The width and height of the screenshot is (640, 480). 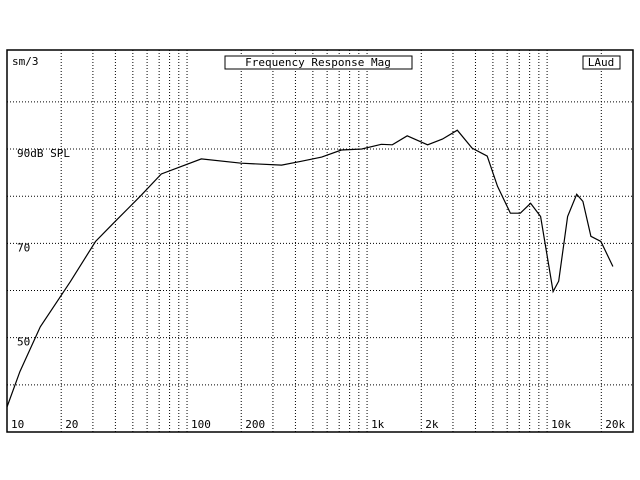 I want to click on y-tick-label: 70, so click(x=23, y=247).